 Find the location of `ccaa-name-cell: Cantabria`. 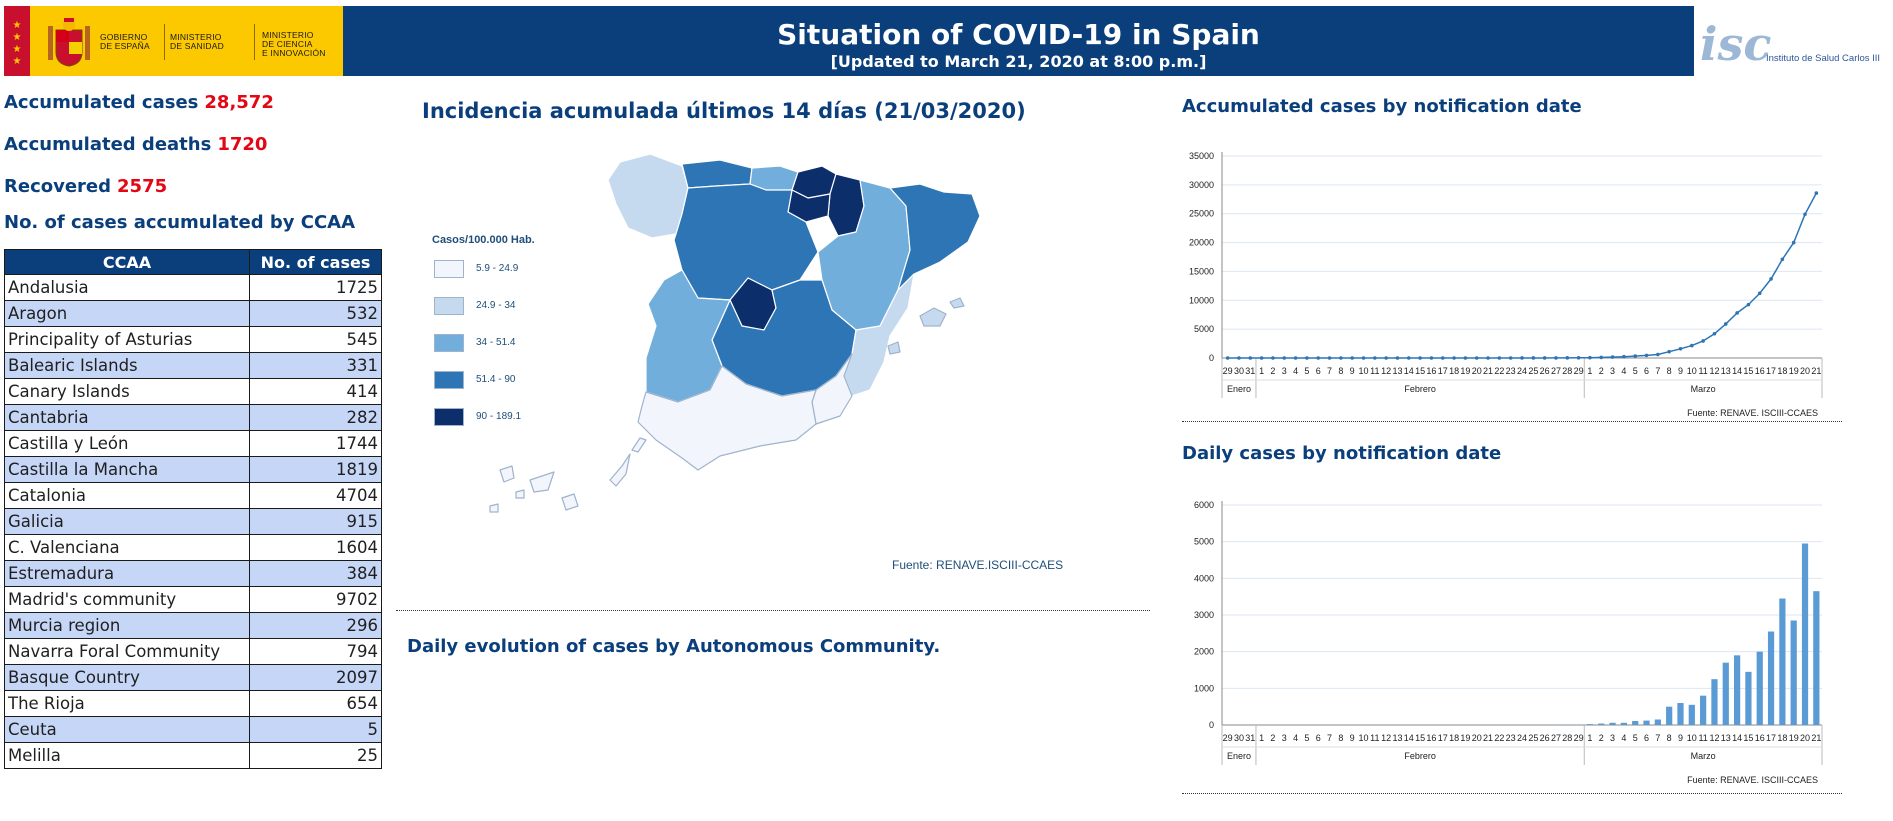

ccaa-name-cell: Cantabria is located at coordinates (127, 417).